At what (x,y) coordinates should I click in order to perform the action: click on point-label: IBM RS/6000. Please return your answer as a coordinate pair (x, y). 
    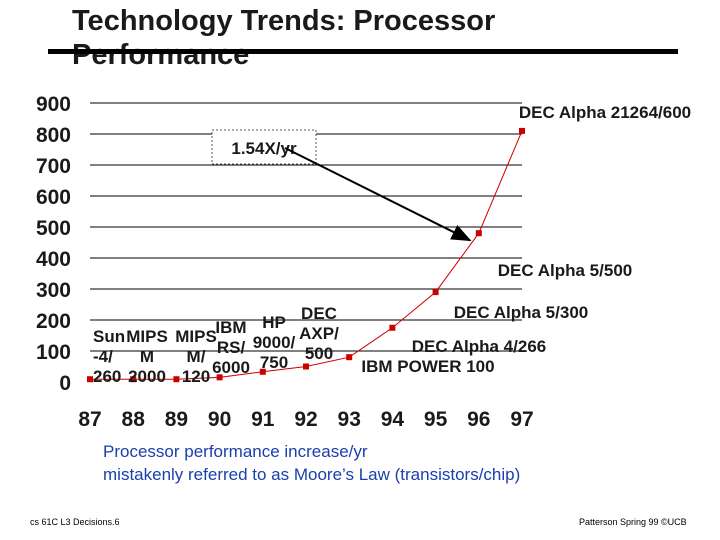
    Looking at the image, I should click on (231, 347).